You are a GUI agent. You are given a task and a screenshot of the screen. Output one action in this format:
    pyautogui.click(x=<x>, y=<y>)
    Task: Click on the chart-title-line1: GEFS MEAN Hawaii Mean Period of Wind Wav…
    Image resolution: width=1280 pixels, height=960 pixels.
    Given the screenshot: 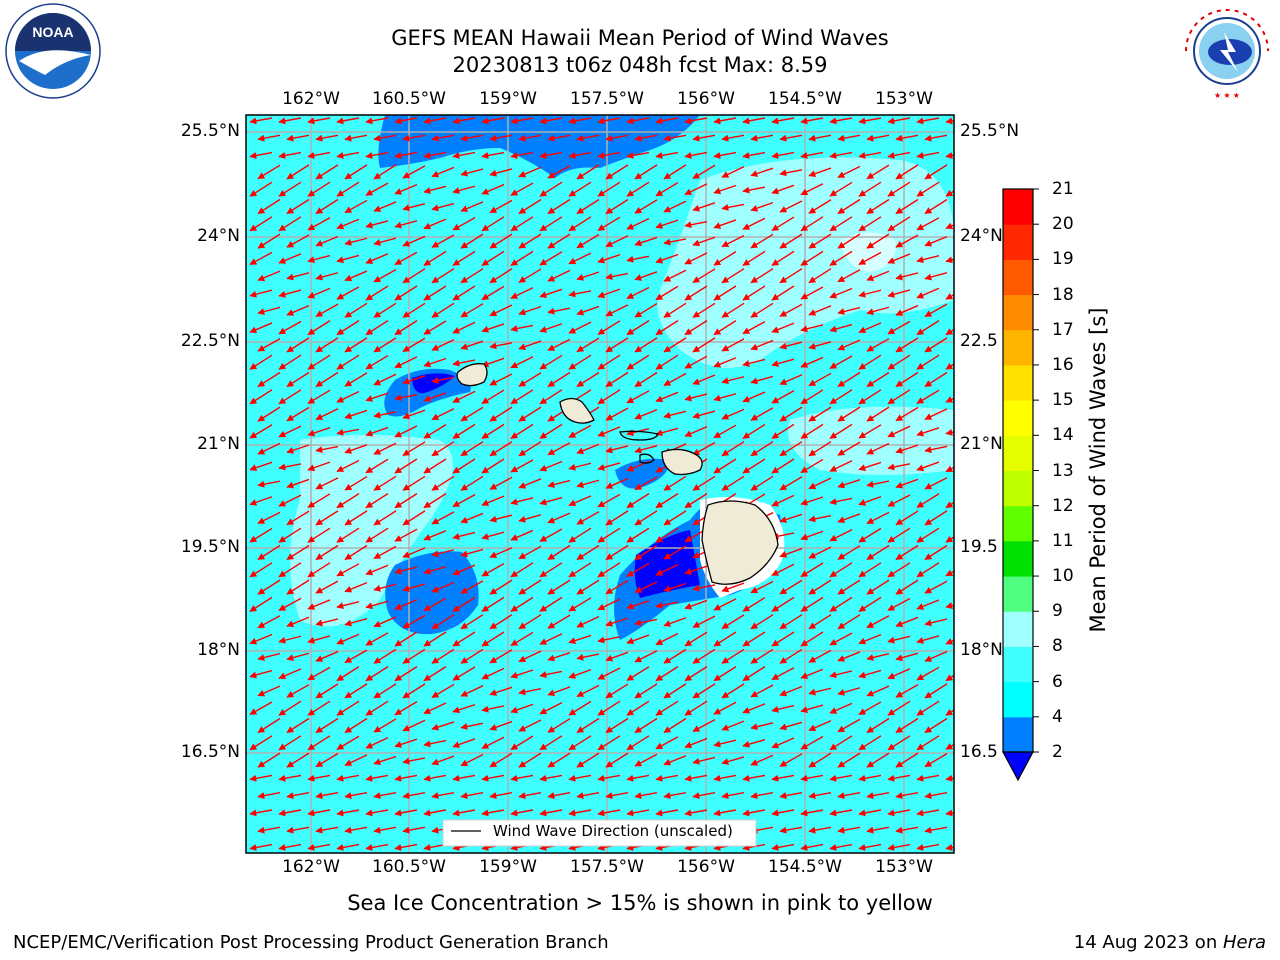 What is the action you would take?
    pyautogui.click(x=640, y=38)
    